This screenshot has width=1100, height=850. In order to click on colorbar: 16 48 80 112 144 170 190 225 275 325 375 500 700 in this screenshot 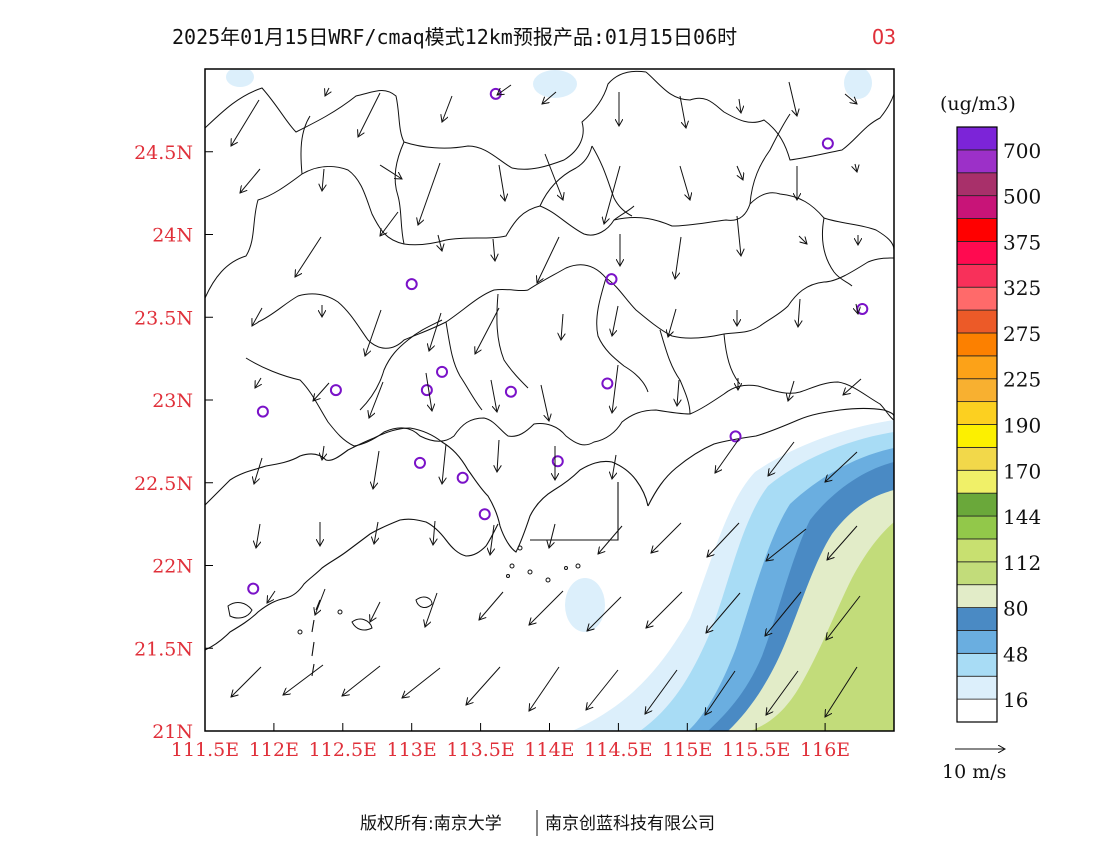, I will do `click(998, 424)`.